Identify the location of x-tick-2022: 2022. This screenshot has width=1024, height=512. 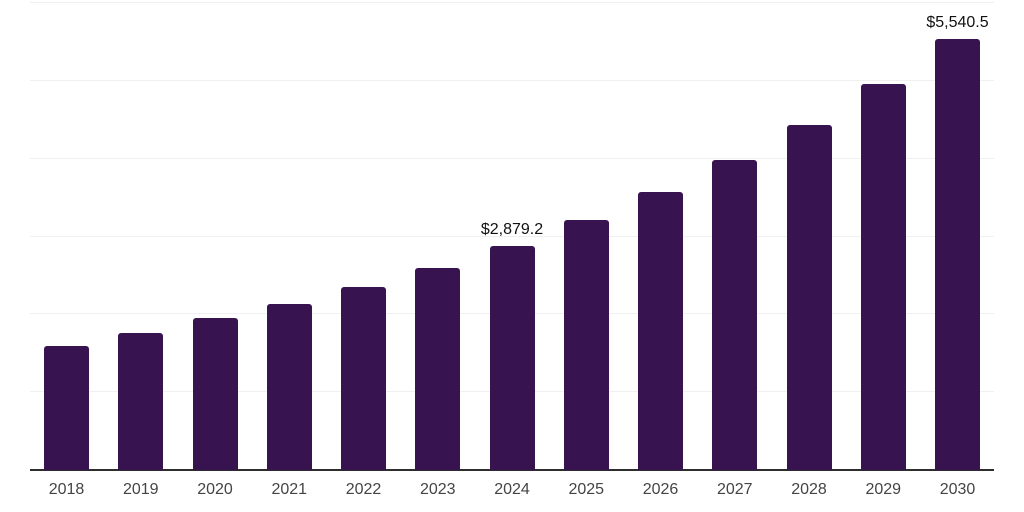
(363, 489).